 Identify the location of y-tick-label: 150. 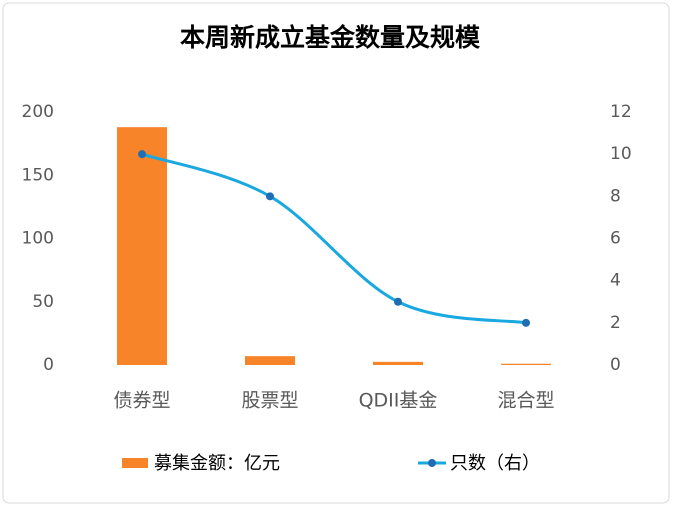
(38, 175).